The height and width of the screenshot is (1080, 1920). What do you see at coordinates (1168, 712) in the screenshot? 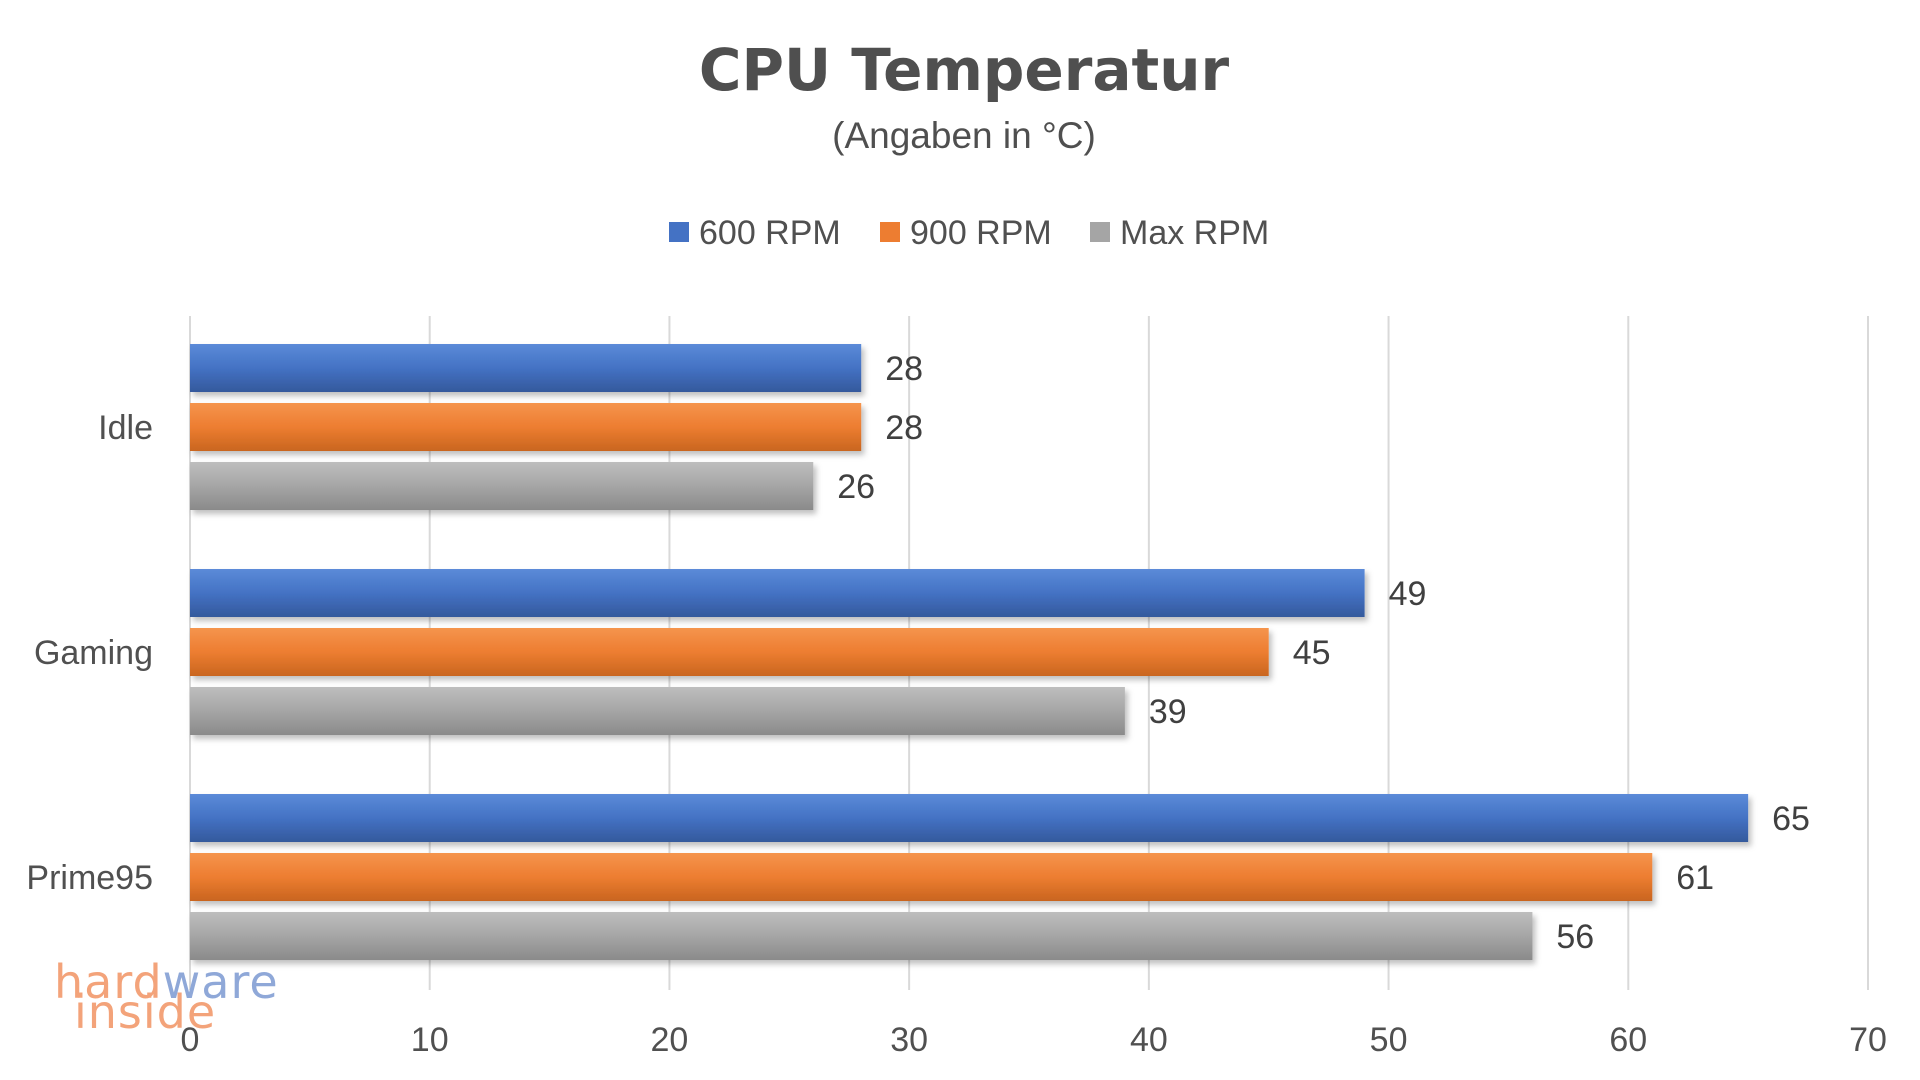
I see `value-label-gaming-max-rpm: 39` at bounding box center [1168, 712].